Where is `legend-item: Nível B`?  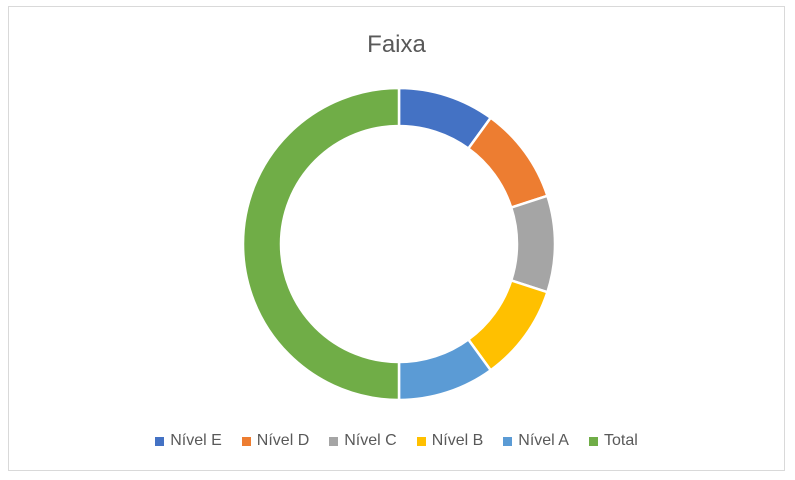
legend-item: Nível B is located at coordinates (450, 441).